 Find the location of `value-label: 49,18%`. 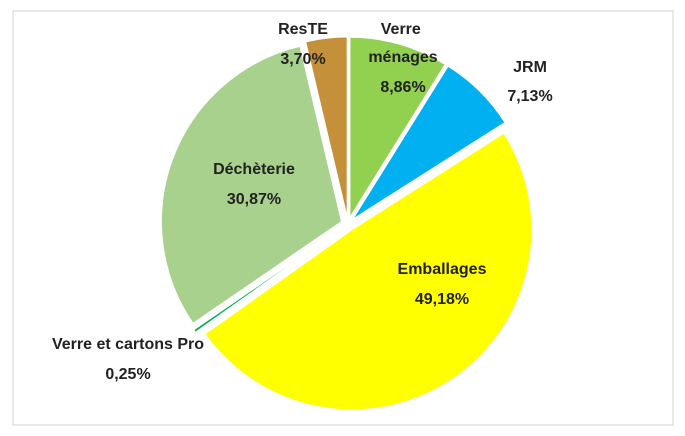

value-label: 49,18% is located at coordinates (442, 299).